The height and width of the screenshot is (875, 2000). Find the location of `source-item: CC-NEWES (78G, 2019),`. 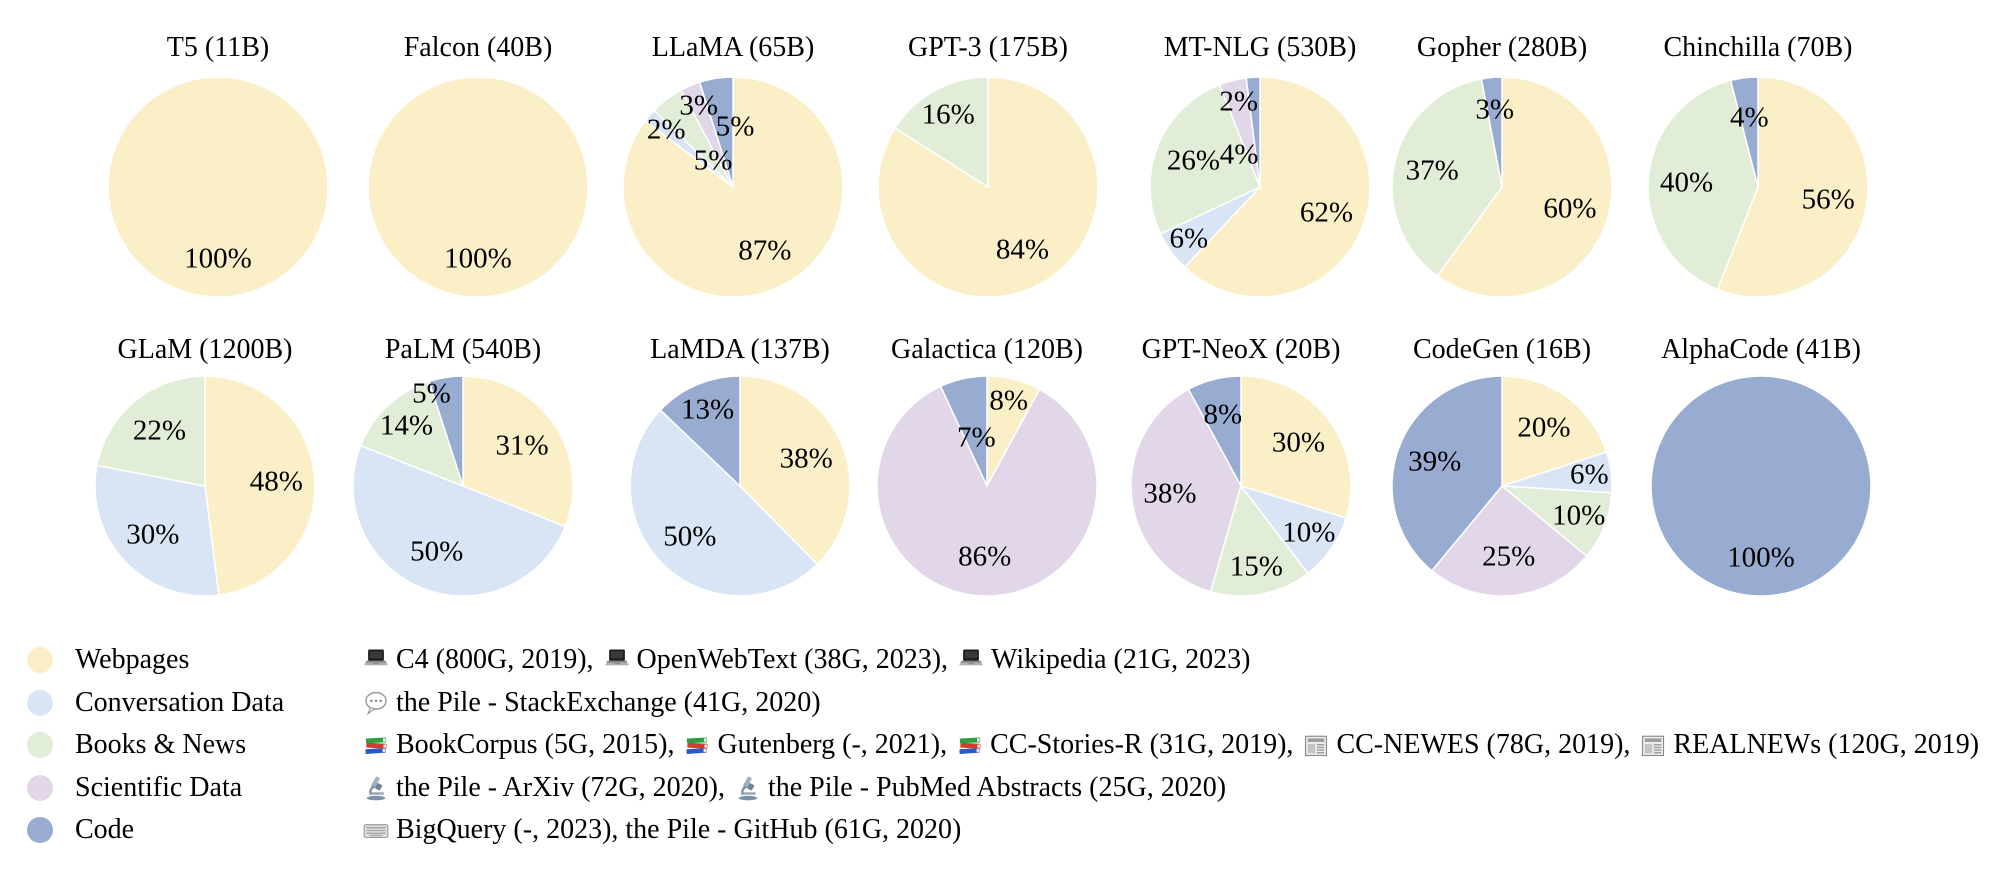

source-item: CC-NEWES (78G, 2019), is located at coordinates (1466, 745).